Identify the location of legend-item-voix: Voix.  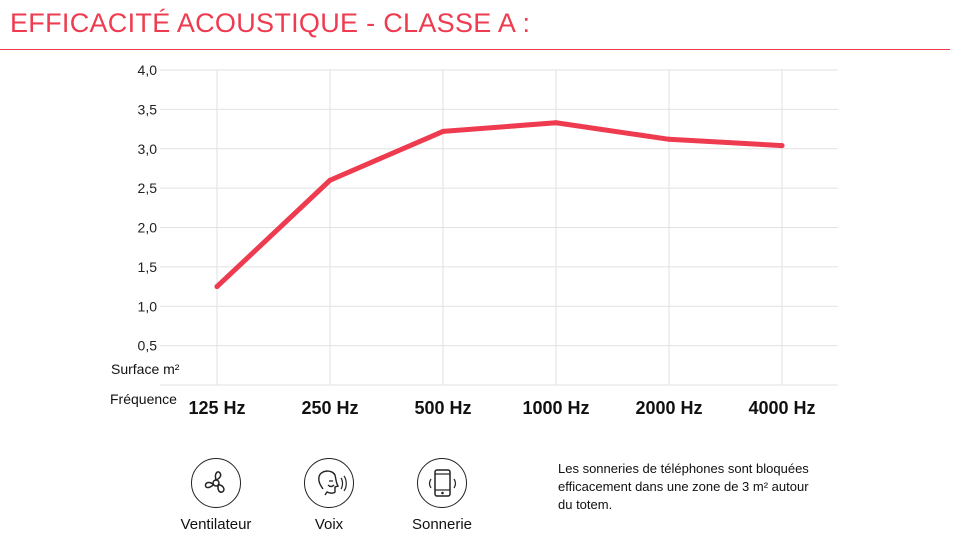
(329, 495).